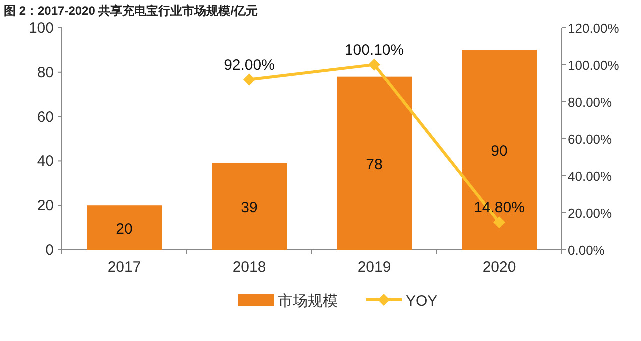 This screenshot has height=341, width=641. What do you see at coordinates (125, 267) in the screenshot?
I see `x-tick-label: 2017` at bounding box center [125, 267].